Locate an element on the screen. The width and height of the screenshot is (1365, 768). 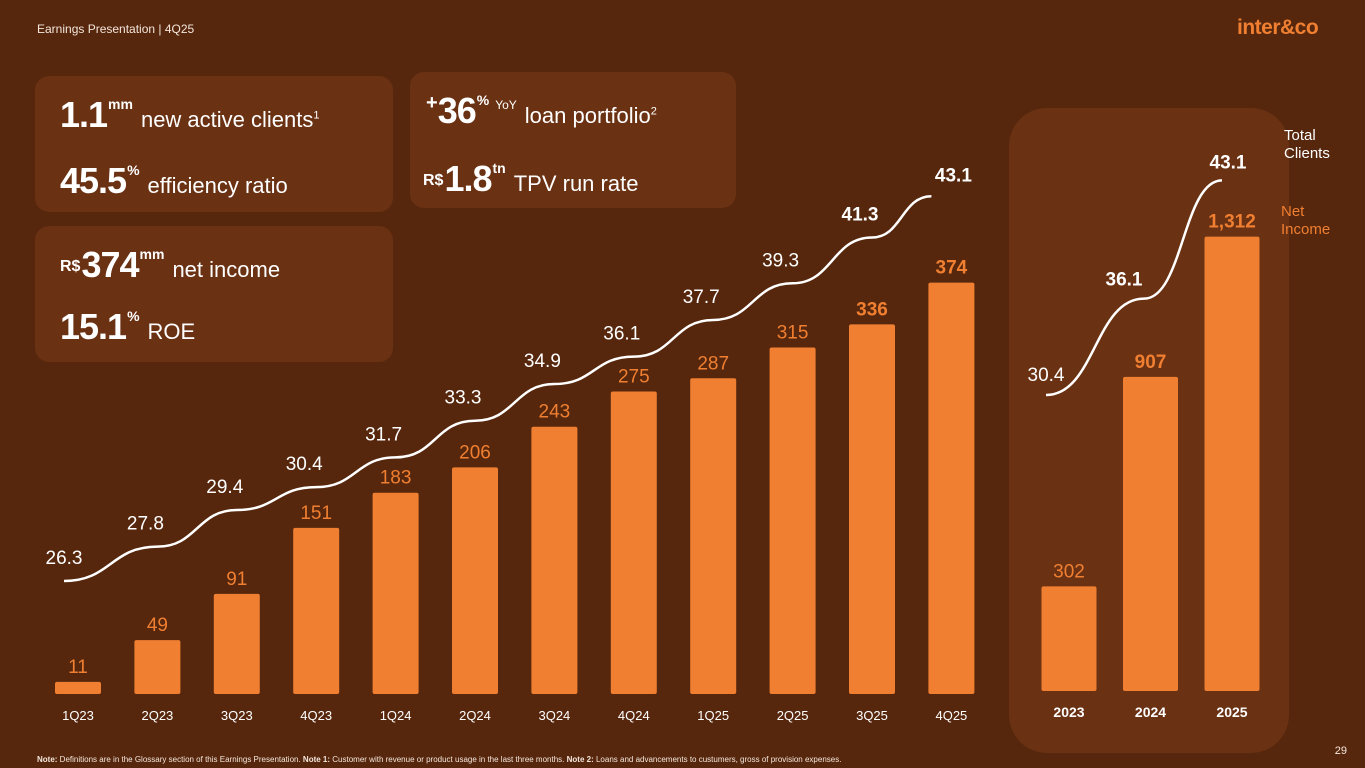
income-label: net income is located at coordinates (226, 269).